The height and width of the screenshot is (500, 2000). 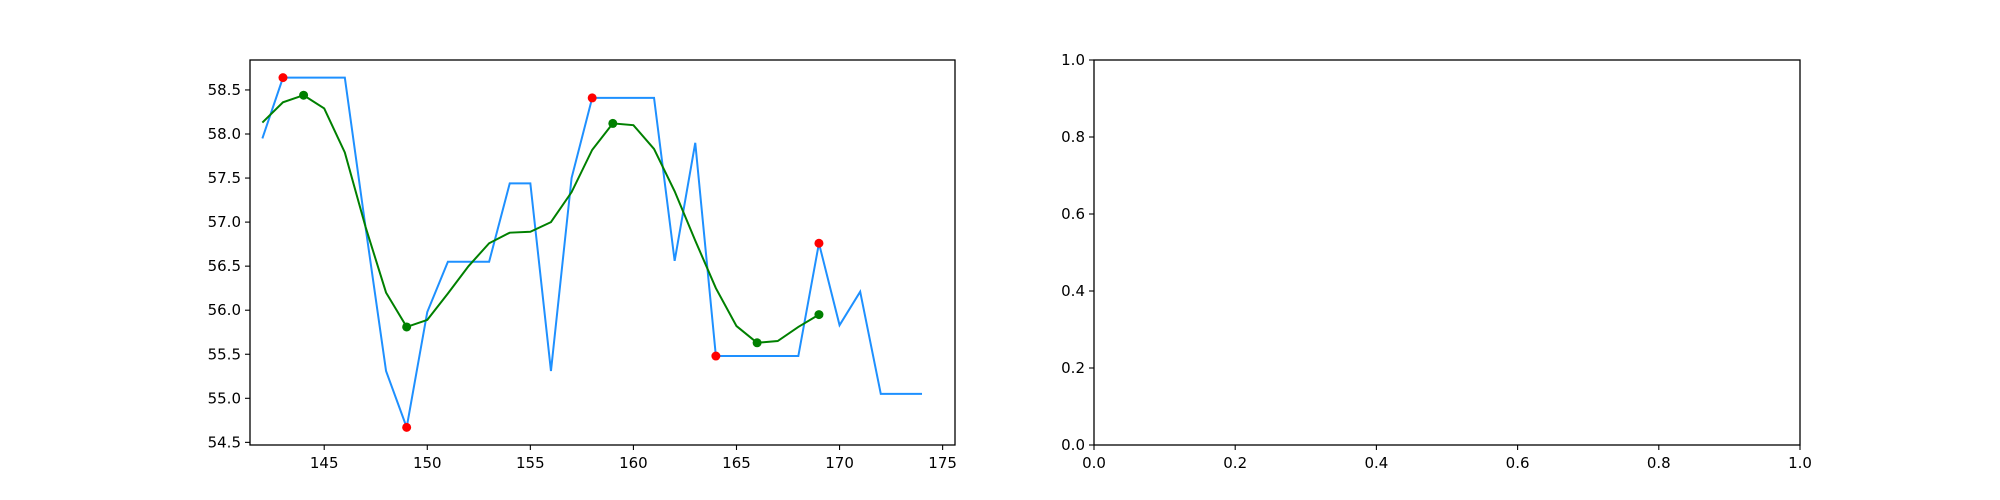 I want to click on x-tick-label: 0.8, so click(x=1659, y=463).